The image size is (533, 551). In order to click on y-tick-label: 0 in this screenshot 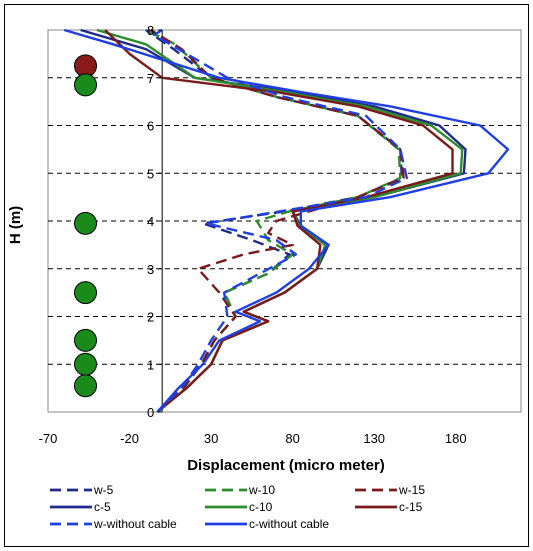, I will do `click(150, 412)`.